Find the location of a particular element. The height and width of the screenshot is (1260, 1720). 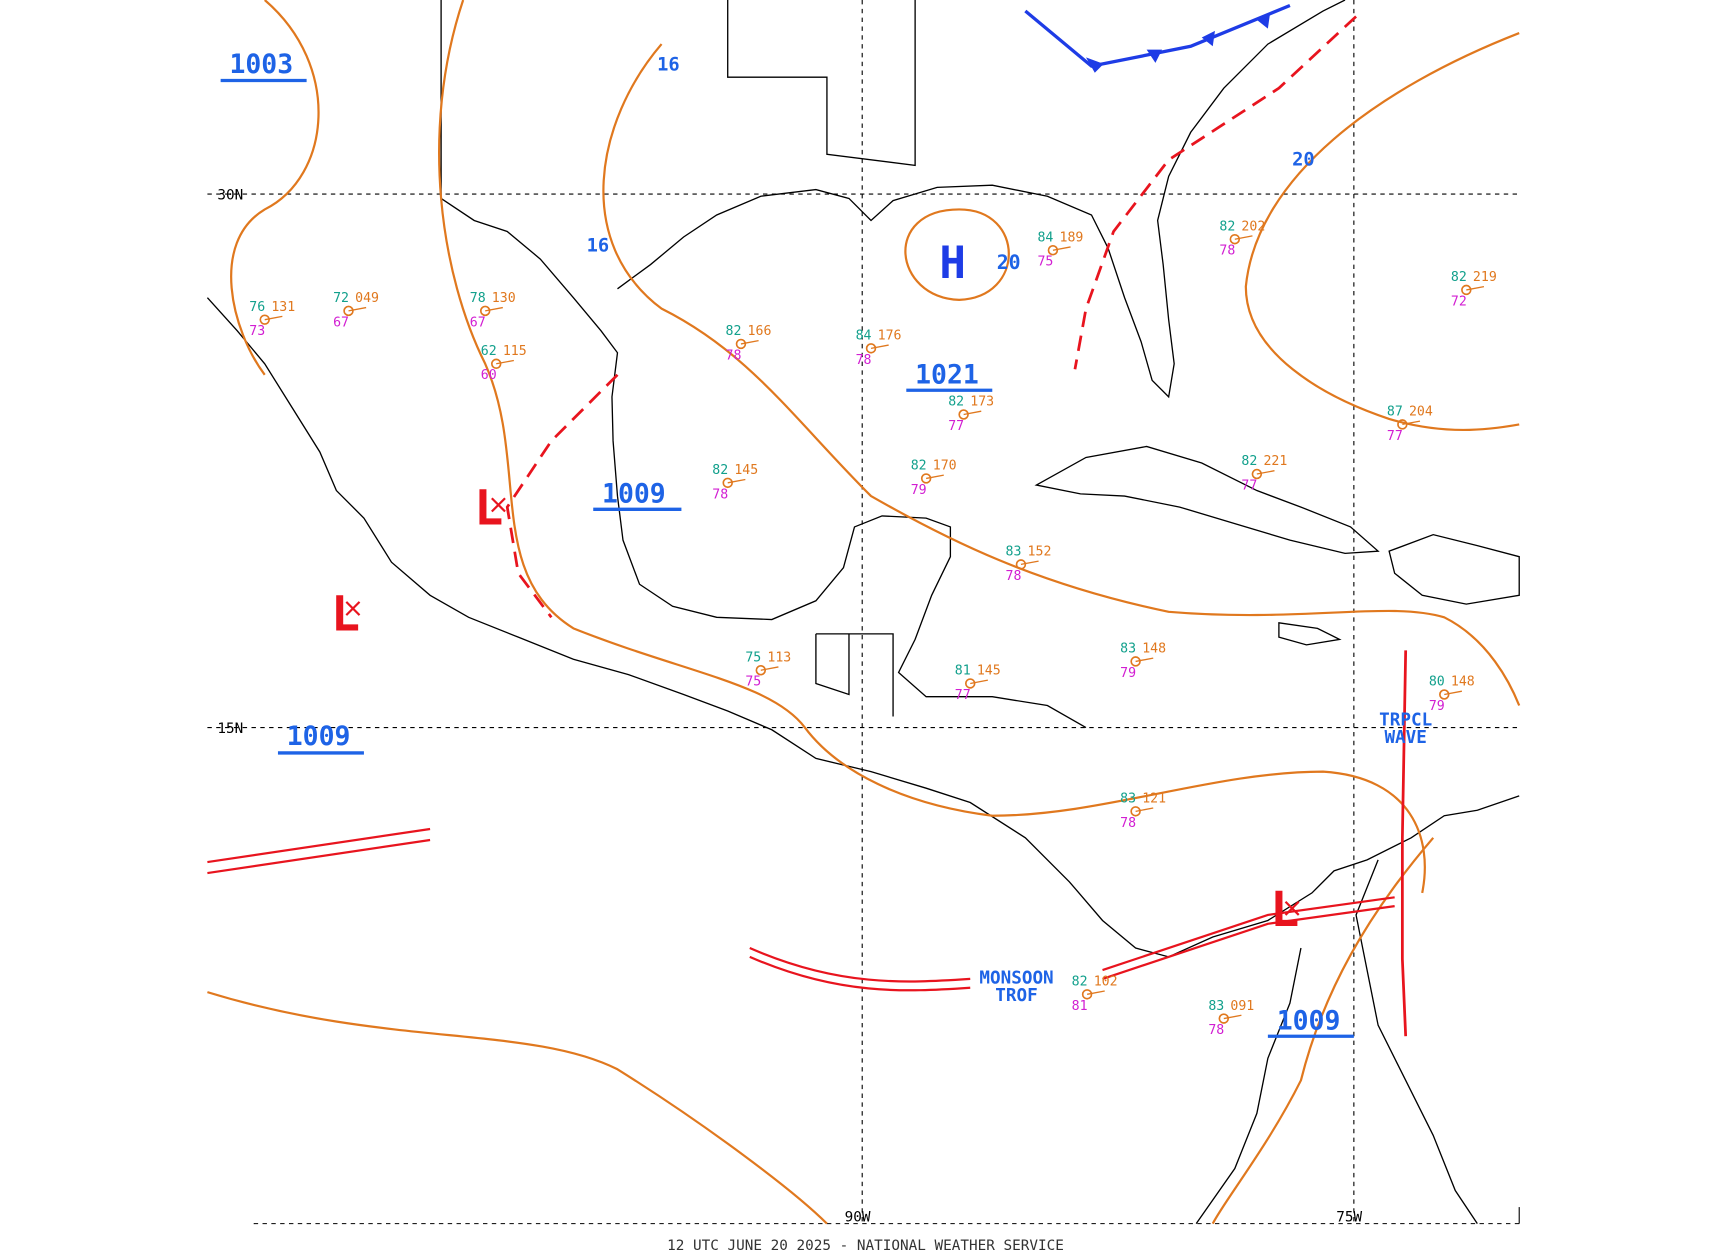

high-symbol: H is located at coordinates (952, 263).